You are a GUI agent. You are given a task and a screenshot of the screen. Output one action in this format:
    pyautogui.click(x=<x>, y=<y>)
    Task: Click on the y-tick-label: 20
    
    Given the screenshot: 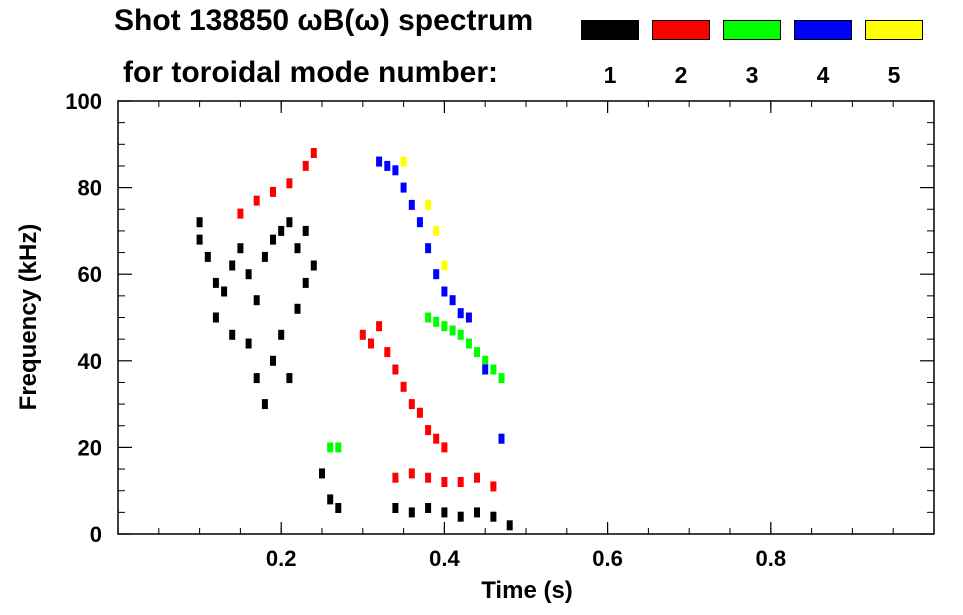 What is the action you would take?
    pyautogui.click(x=90, y=447)
    